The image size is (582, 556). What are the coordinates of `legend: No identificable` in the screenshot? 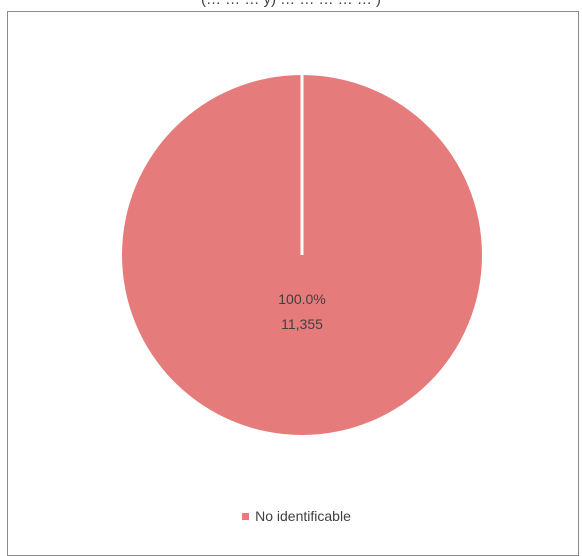 It's located at (291, 516).